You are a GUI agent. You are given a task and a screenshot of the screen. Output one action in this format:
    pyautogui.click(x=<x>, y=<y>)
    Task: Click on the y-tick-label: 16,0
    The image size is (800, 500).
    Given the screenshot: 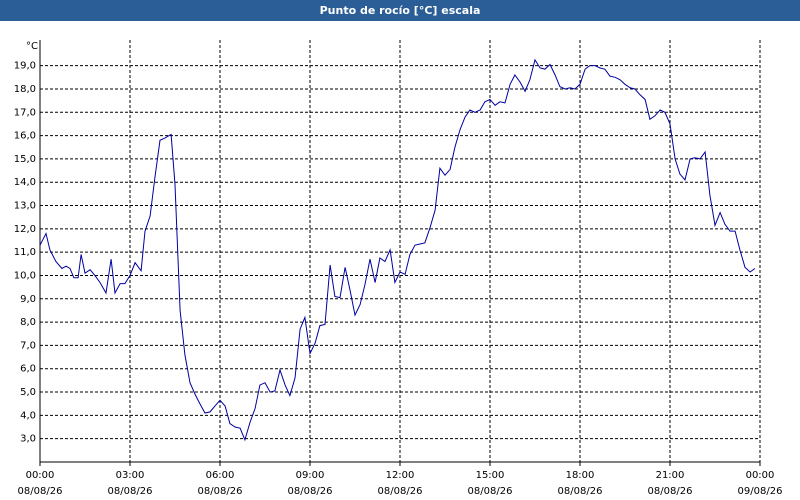 What is the action you would take?
    pyautogui.click(x=25, y=136)
    